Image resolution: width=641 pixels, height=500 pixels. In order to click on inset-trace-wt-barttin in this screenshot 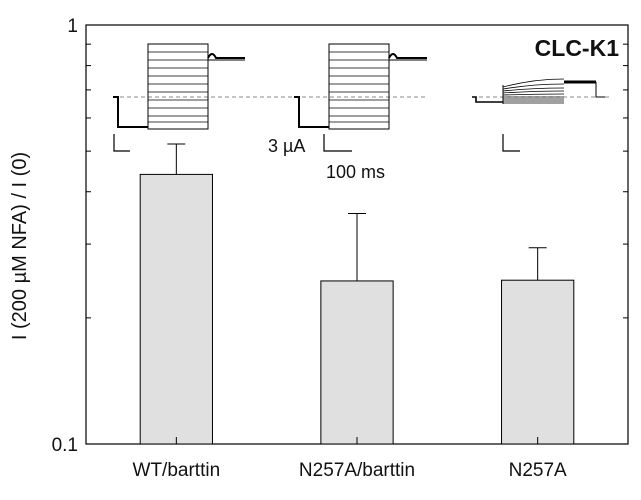, I will do `click(270, 86)`.